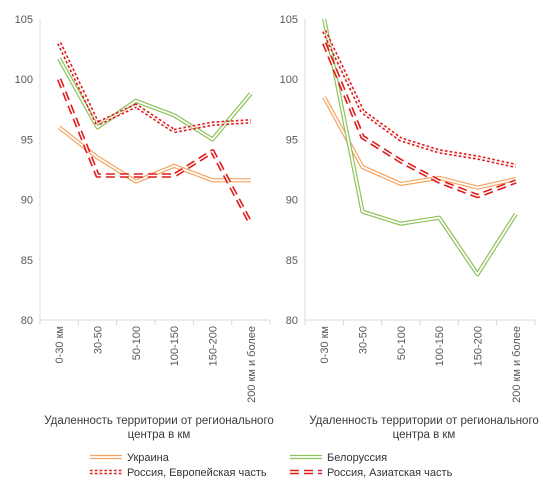 The width and height of the screenshot is (543, 480). I want to click on series-0-line-core, so click(419, 142).